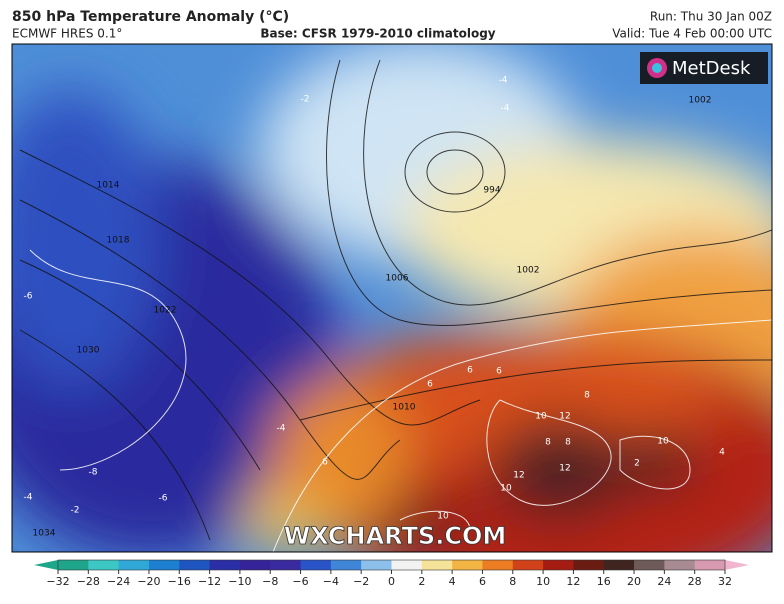 The width and height of the screenshot is (784, 604). Describe the element at coordinates (239, 581) in the screenshot. I see `colorbar-tick-label: −10` at that location.